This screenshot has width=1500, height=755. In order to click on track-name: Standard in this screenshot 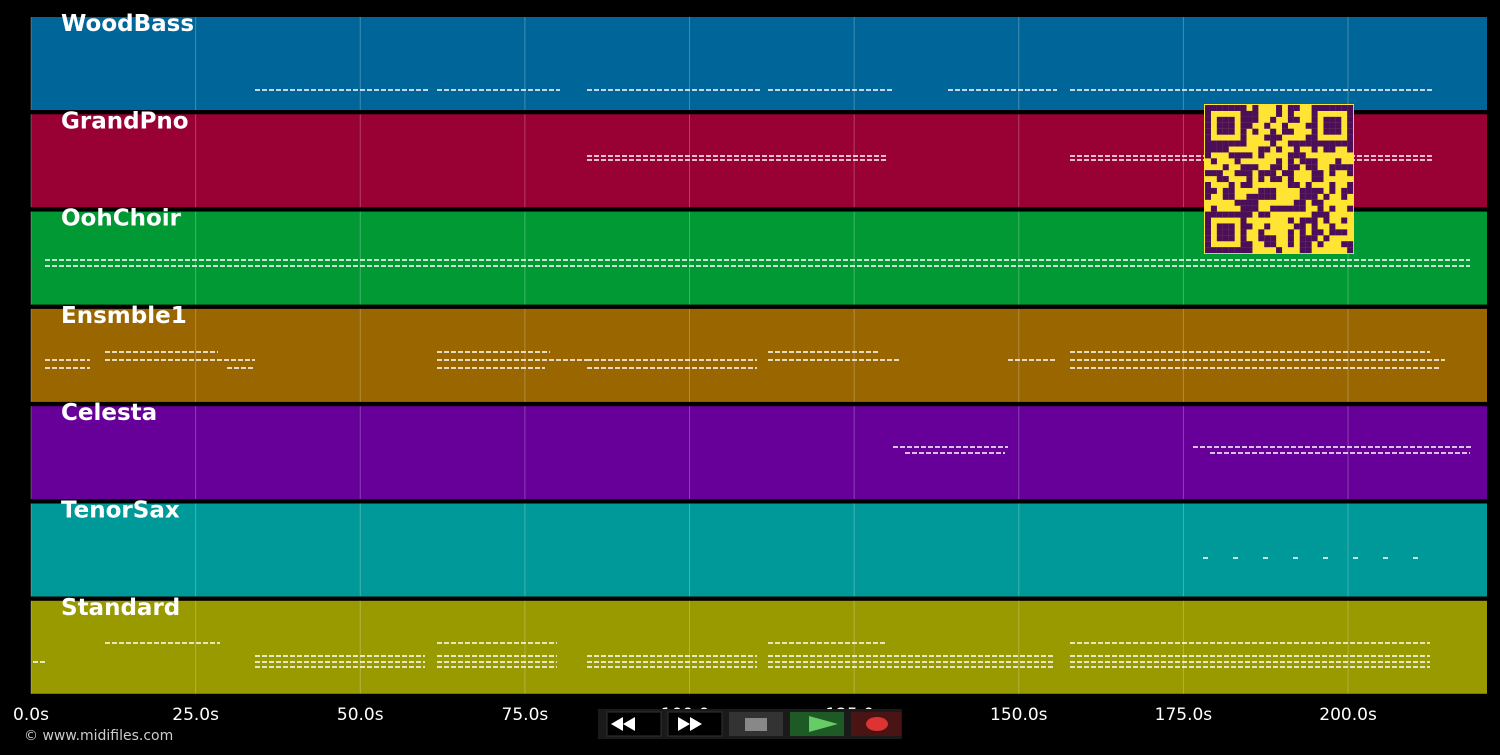, I will do `click(120, 608)`.